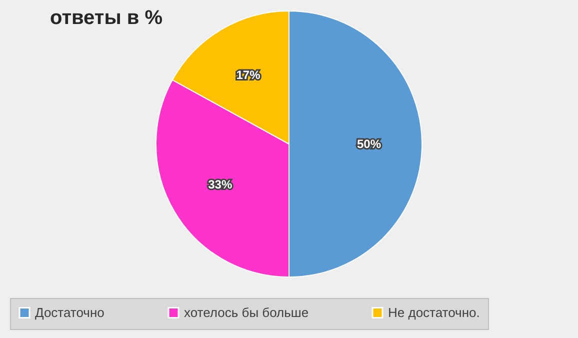 The width and height of the screenshot is (578, 338). Describe the element at coordinates (248, 75) in the screenshot. I see `data-label: 17%` at that location.